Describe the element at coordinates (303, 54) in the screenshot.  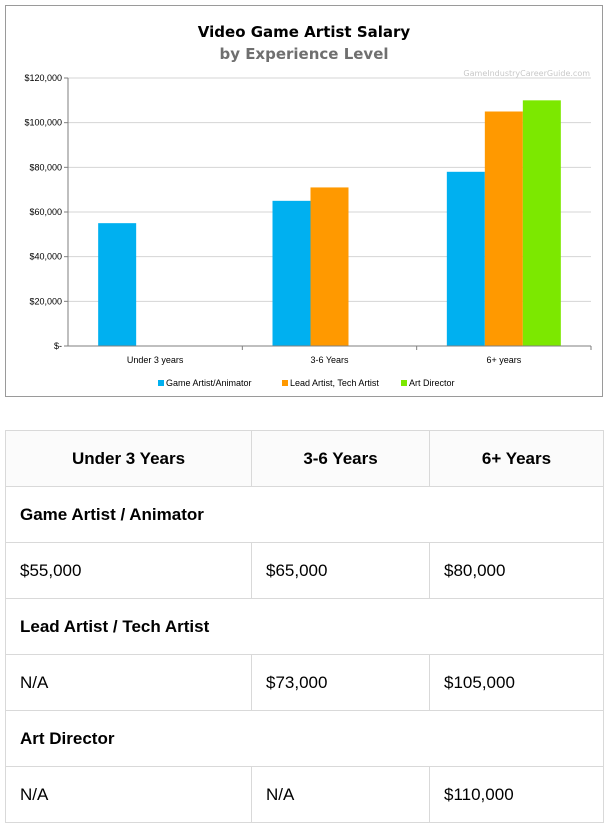
I see `chart-subtitle: by Experience Level` at that location.